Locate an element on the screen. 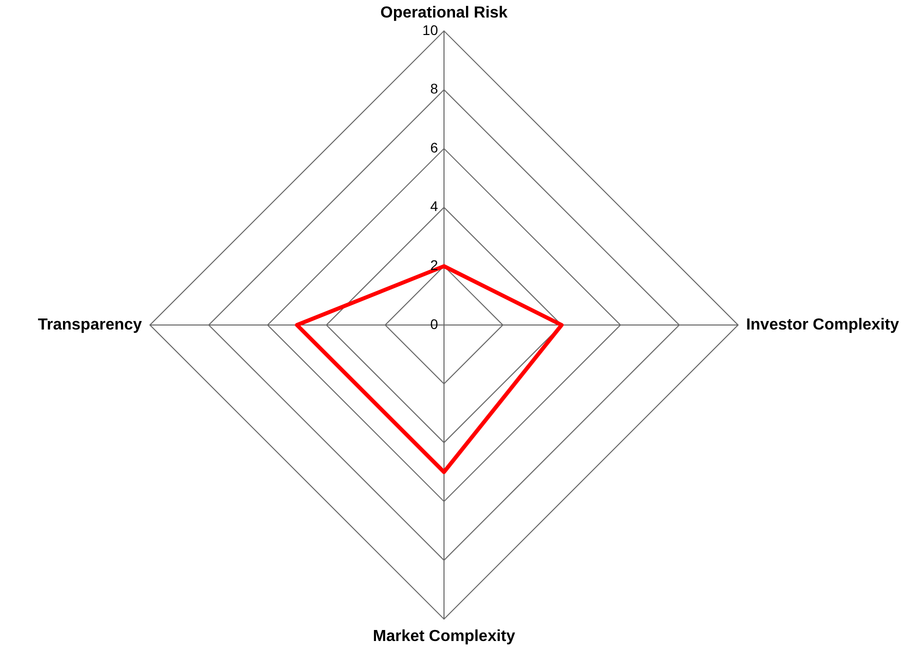 Image resolution: width=917 pixels, height=652 pixels. y-tick-label: 10 is located at coordinates (430, 30).